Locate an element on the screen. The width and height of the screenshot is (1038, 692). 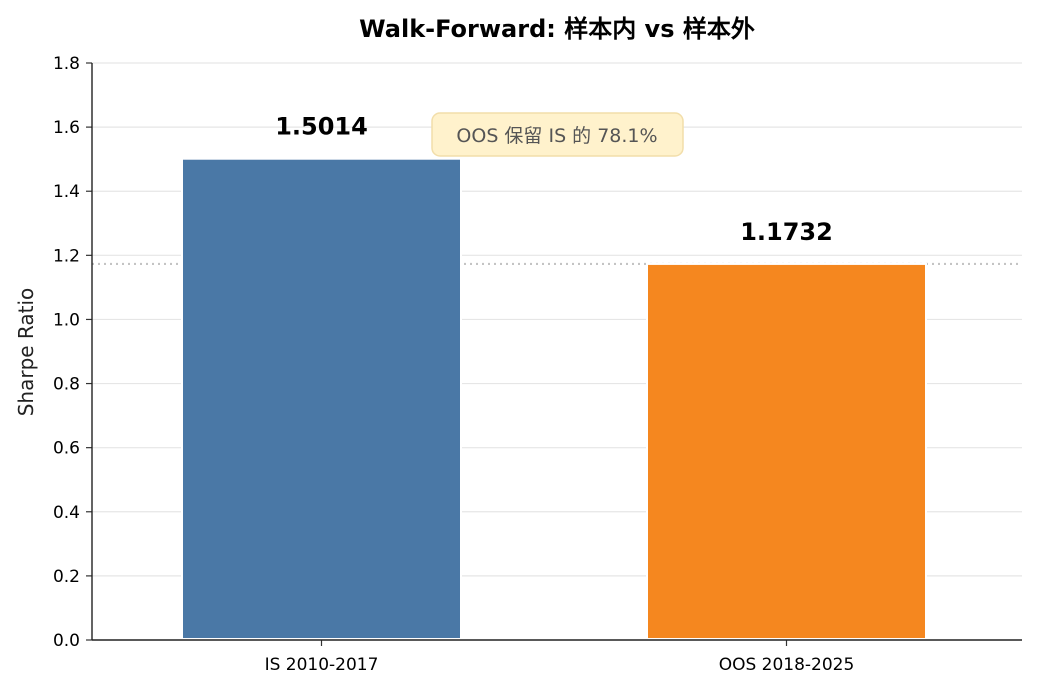
annotation-box is located at coordinates (557, 134).